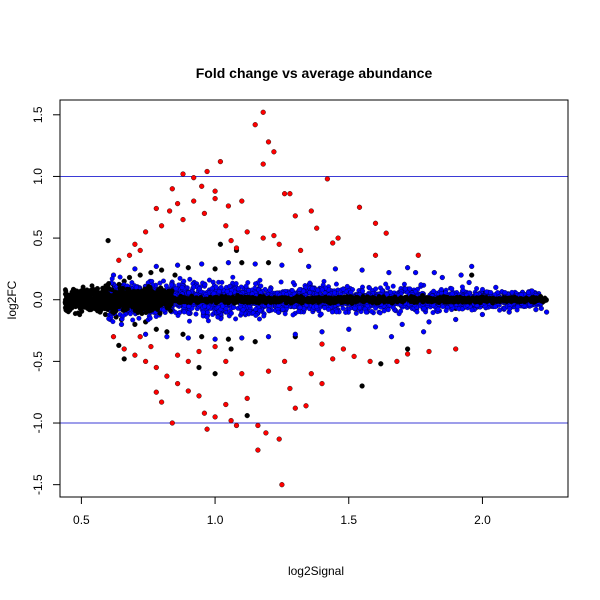 This screenshot has width=600, height=600. What do you see at coordinates (38, 484) in the screenshot?
I see `y-tick-label: -1.5` at bounding box center [38, 484].